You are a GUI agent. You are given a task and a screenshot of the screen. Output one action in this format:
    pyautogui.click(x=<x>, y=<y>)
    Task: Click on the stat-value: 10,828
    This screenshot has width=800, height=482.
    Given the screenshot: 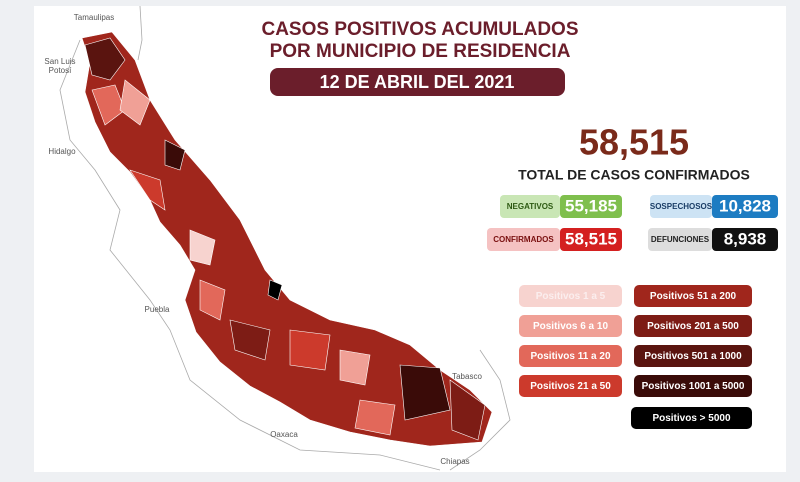 What is the action you would take?
    pyautogui.click(x=745, y=205)
    